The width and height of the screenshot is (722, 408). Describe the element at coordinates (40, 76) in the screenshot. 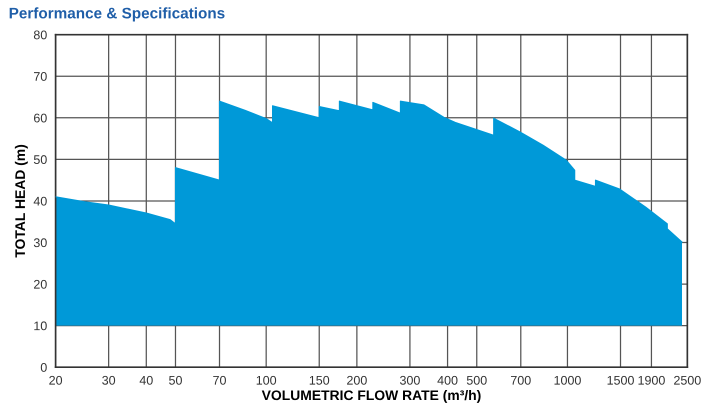

I see `y-tick-label: 70` at that location.